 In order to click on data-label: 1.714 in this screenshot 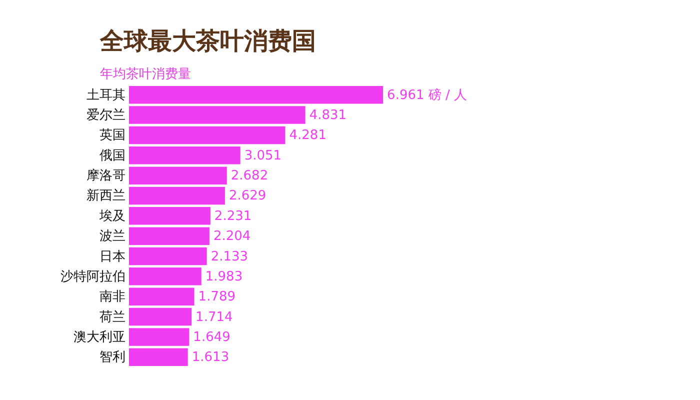, I will do `click(214, 317)`.